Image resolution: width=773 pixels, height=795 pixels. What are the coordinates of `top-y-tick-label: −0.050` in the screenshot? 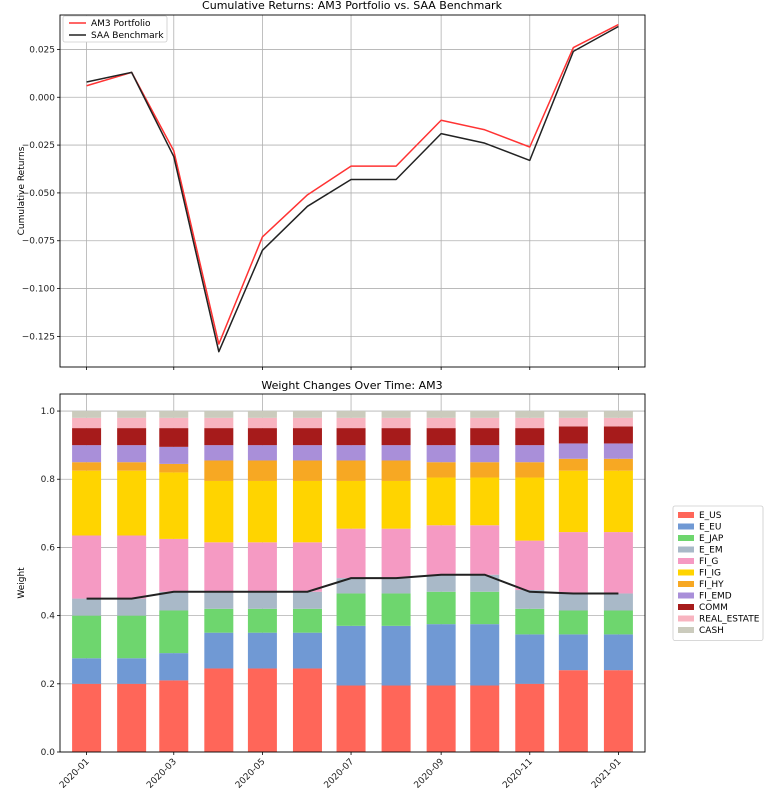 It's located at (39, 194).